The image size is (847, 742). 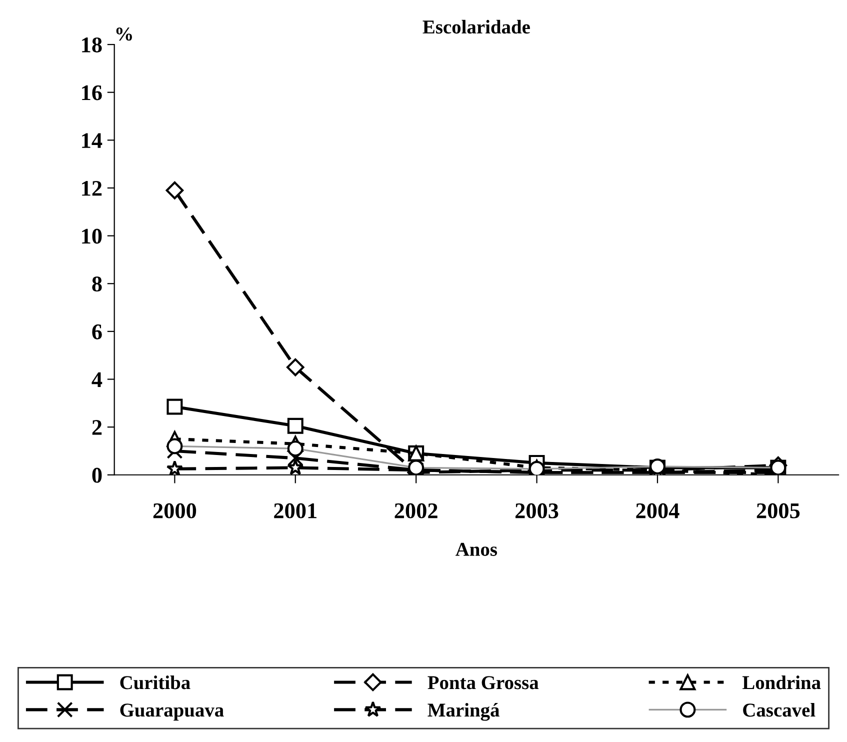 What do you see at coordinates (537, 510) in the screenshot?
I see `x-tick-label: 2003` at bounding box center [537, 510].